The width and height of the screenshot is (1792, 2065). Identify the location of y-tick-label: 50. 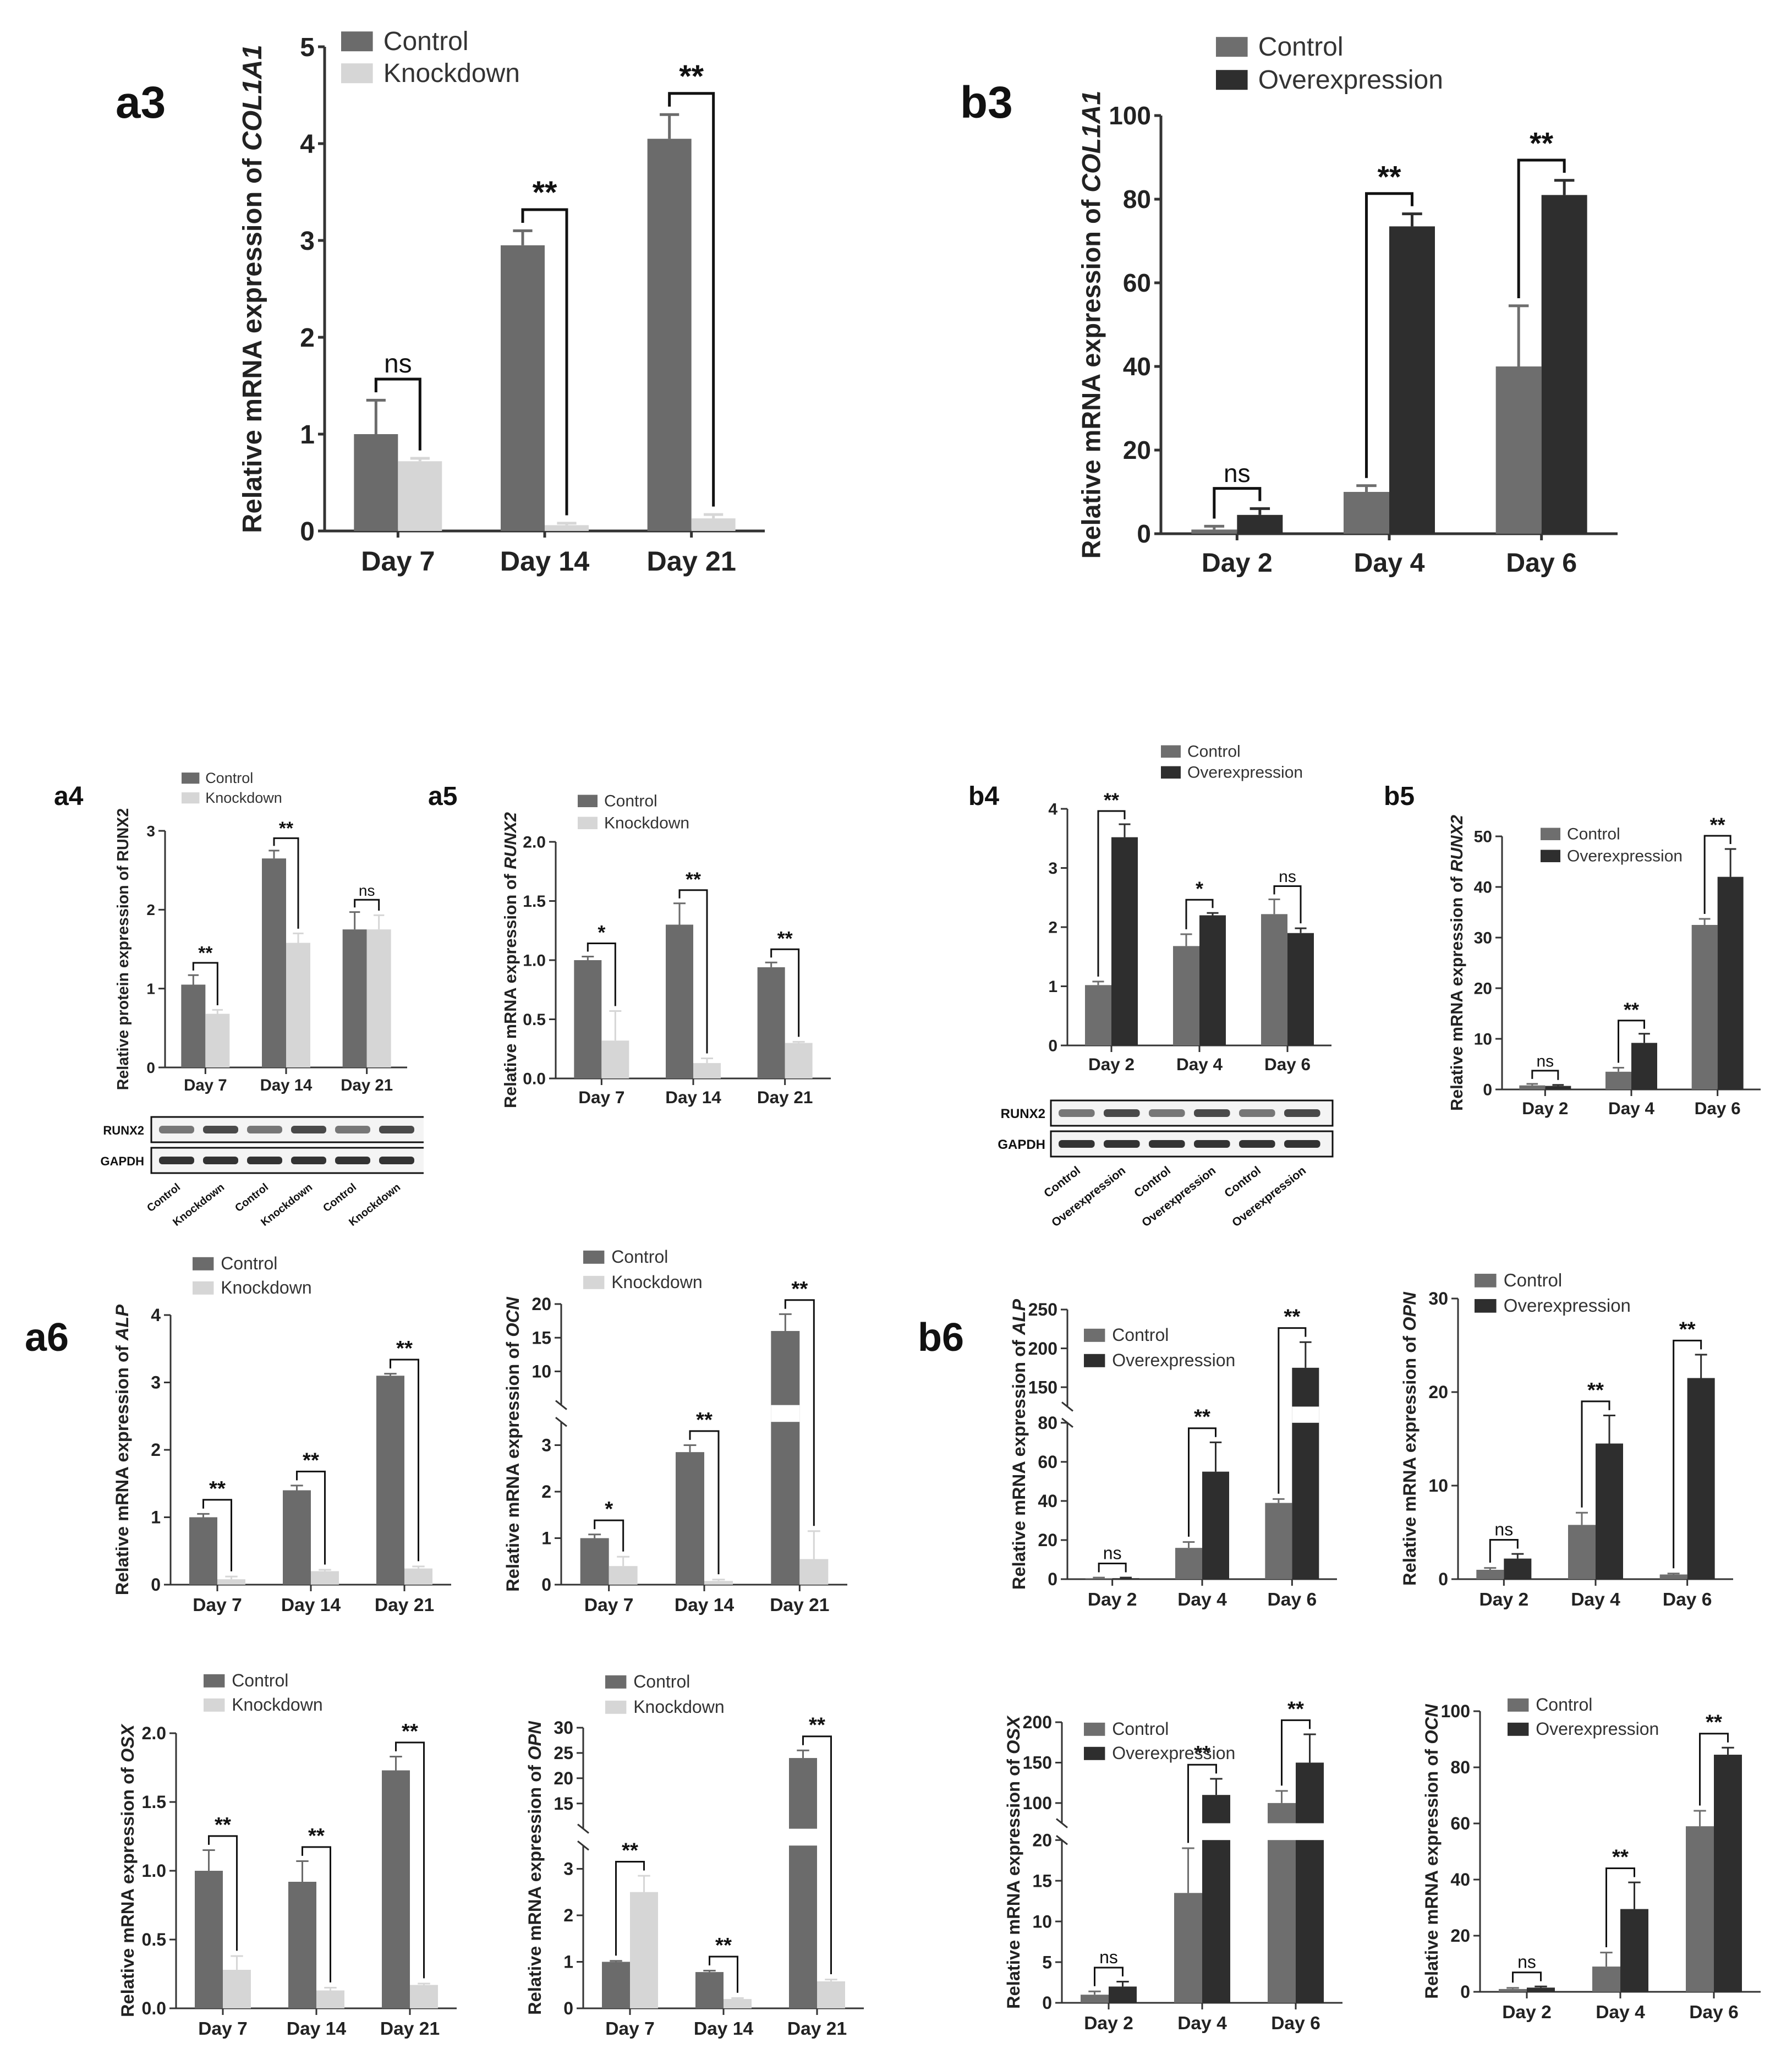
(1483, 837).